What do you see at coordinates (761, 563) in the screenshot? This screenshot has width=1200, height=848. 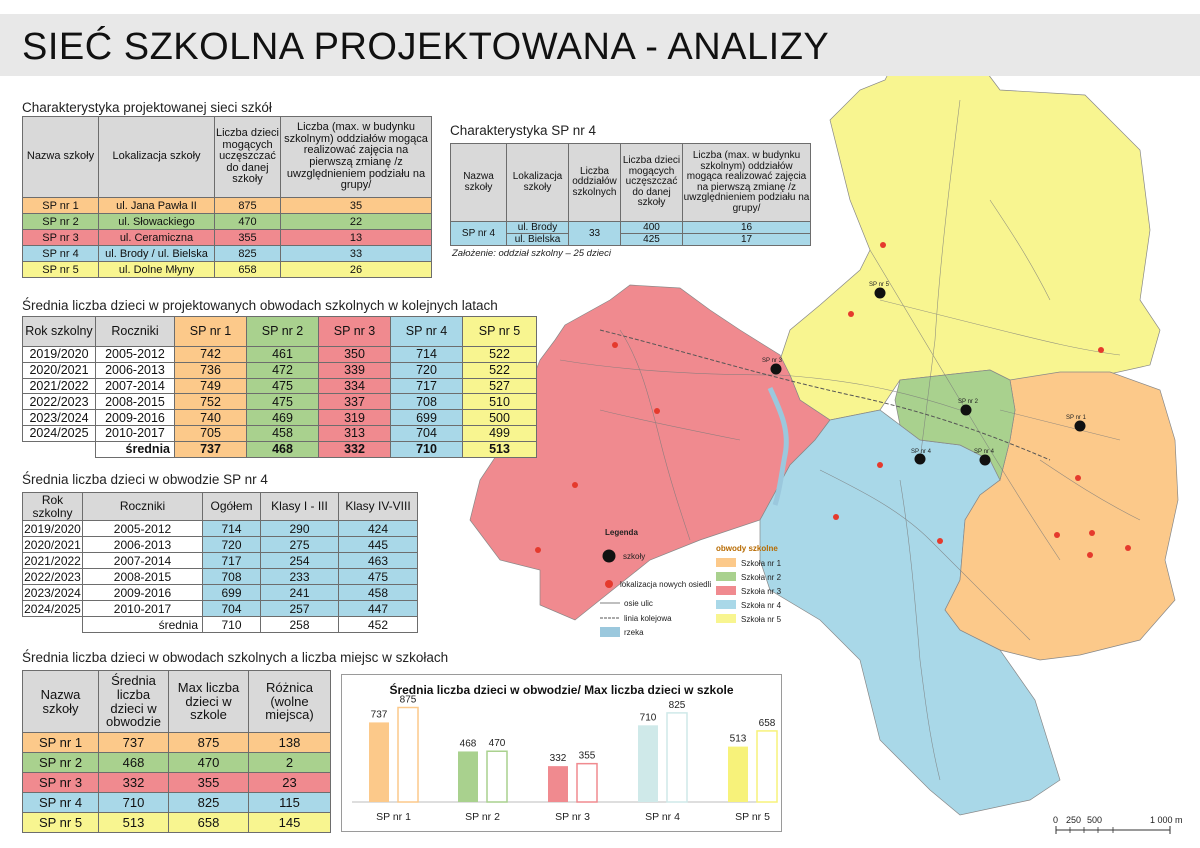 I see `legend-district: Szkoła nr 1` at bounding box center [761, 563].